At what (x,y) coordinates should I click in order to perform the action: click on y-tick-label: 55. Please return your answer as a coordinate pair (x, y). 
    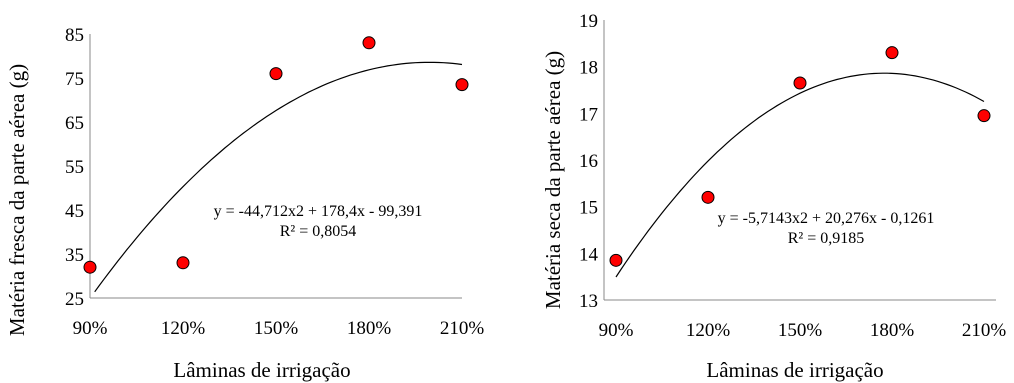
    Looking at the image, I should click on (74, 167).